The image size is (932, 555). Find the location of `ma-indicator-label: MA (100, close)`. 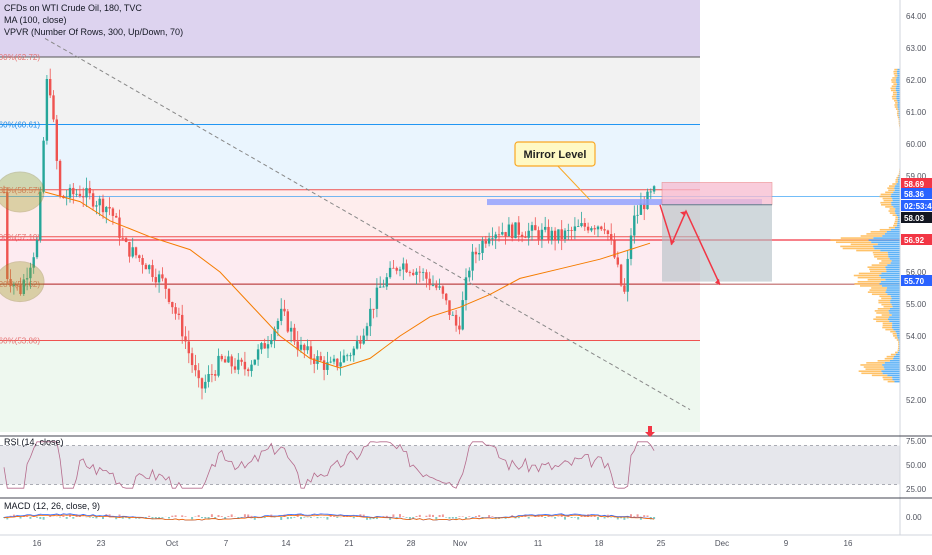

ma-indicator-label: MA (100, close) is located at coordinates (35, 20).